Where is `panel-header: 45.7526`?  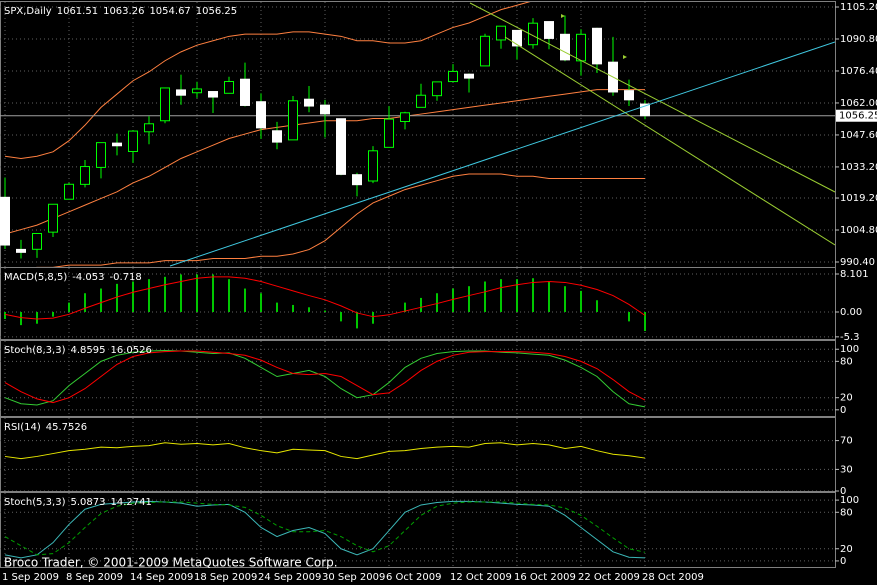
panel-header: 45.7526 is located at coordinates (66, 427).